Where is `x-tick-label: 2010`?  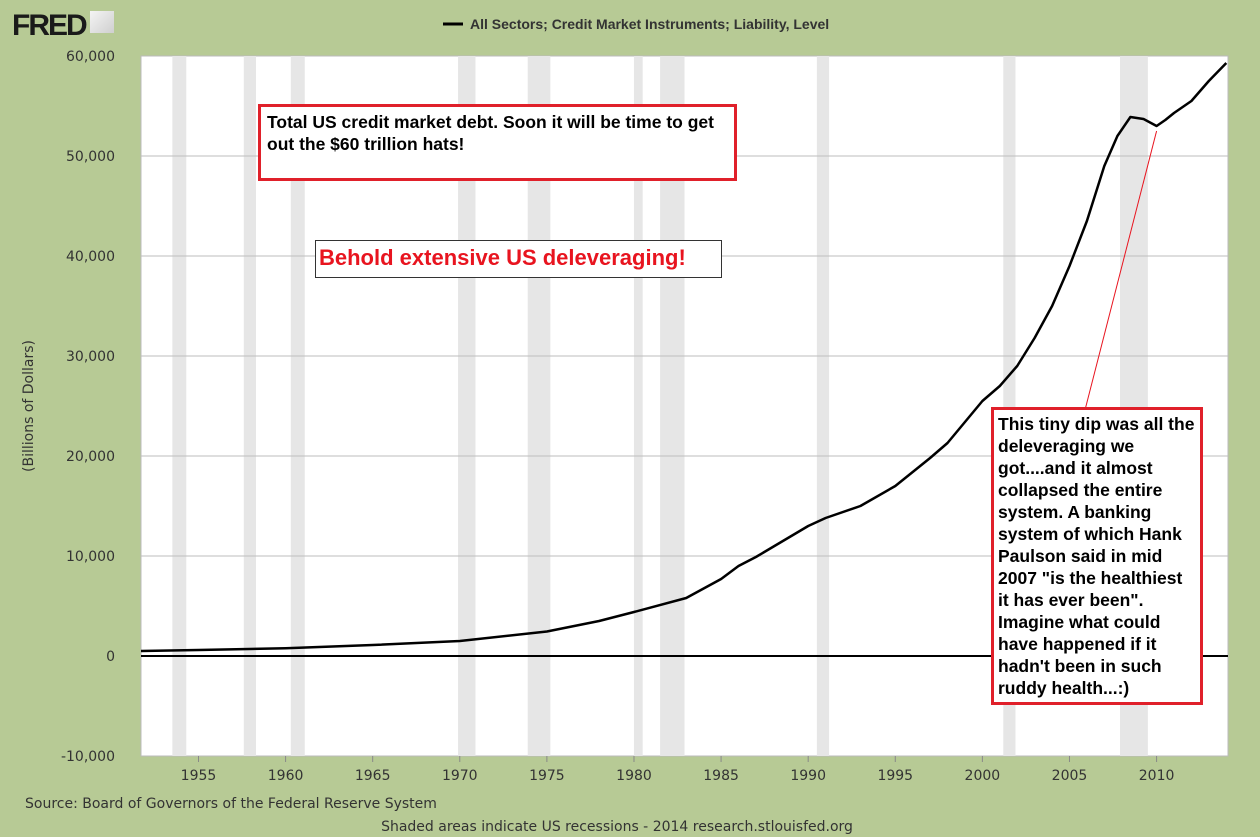 x-tick-label: 2010 is located at coordinates (1157, 776).